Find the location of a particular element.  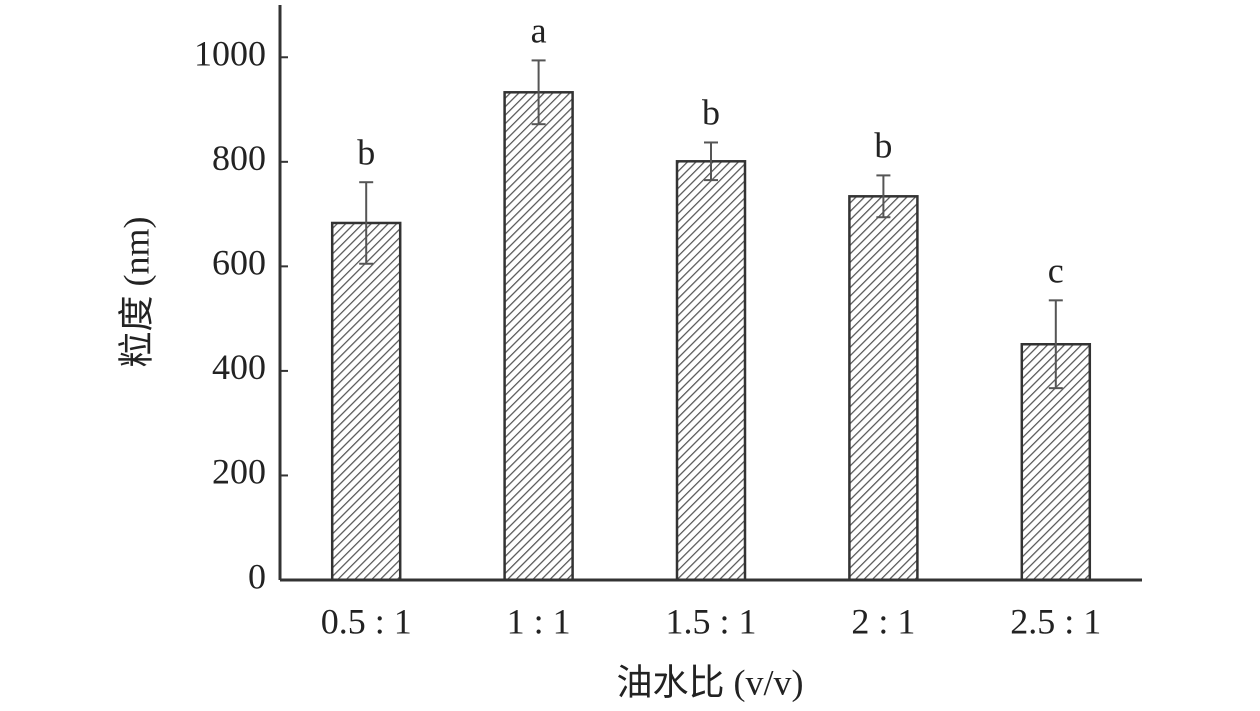

x-tick-label: 2 : 1 is located at coordinates (883, 621).